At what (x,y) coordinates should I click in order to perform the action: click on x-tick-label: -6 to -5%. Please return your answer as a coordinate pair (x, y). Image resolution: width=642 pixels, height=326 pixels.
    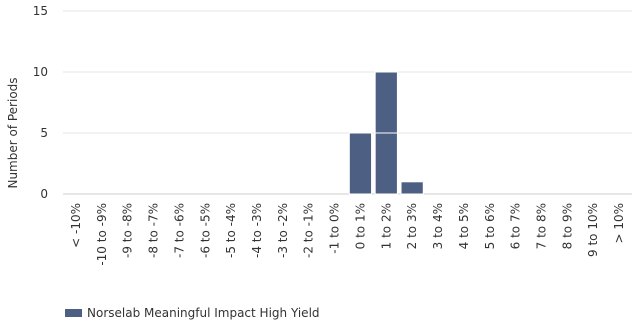
    Looking at the image, I should click on (205, 230).